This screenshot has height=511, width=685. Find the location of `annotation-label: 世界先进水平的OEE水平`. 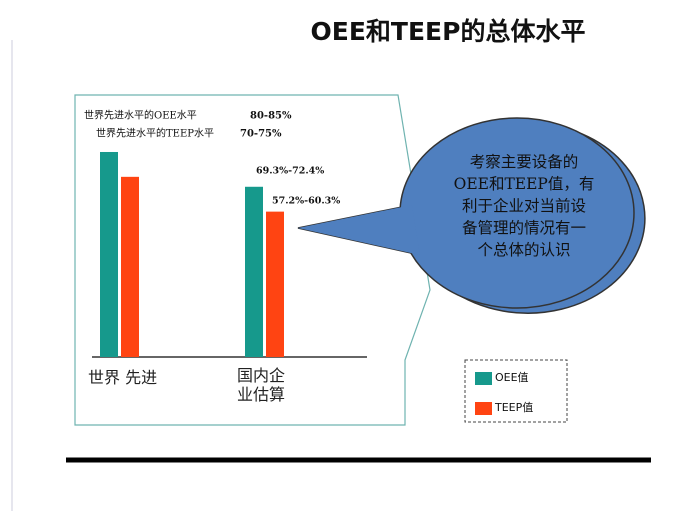

annotation-label: 世界先进水平的OEE水平 is located at coordinates (140, 115).